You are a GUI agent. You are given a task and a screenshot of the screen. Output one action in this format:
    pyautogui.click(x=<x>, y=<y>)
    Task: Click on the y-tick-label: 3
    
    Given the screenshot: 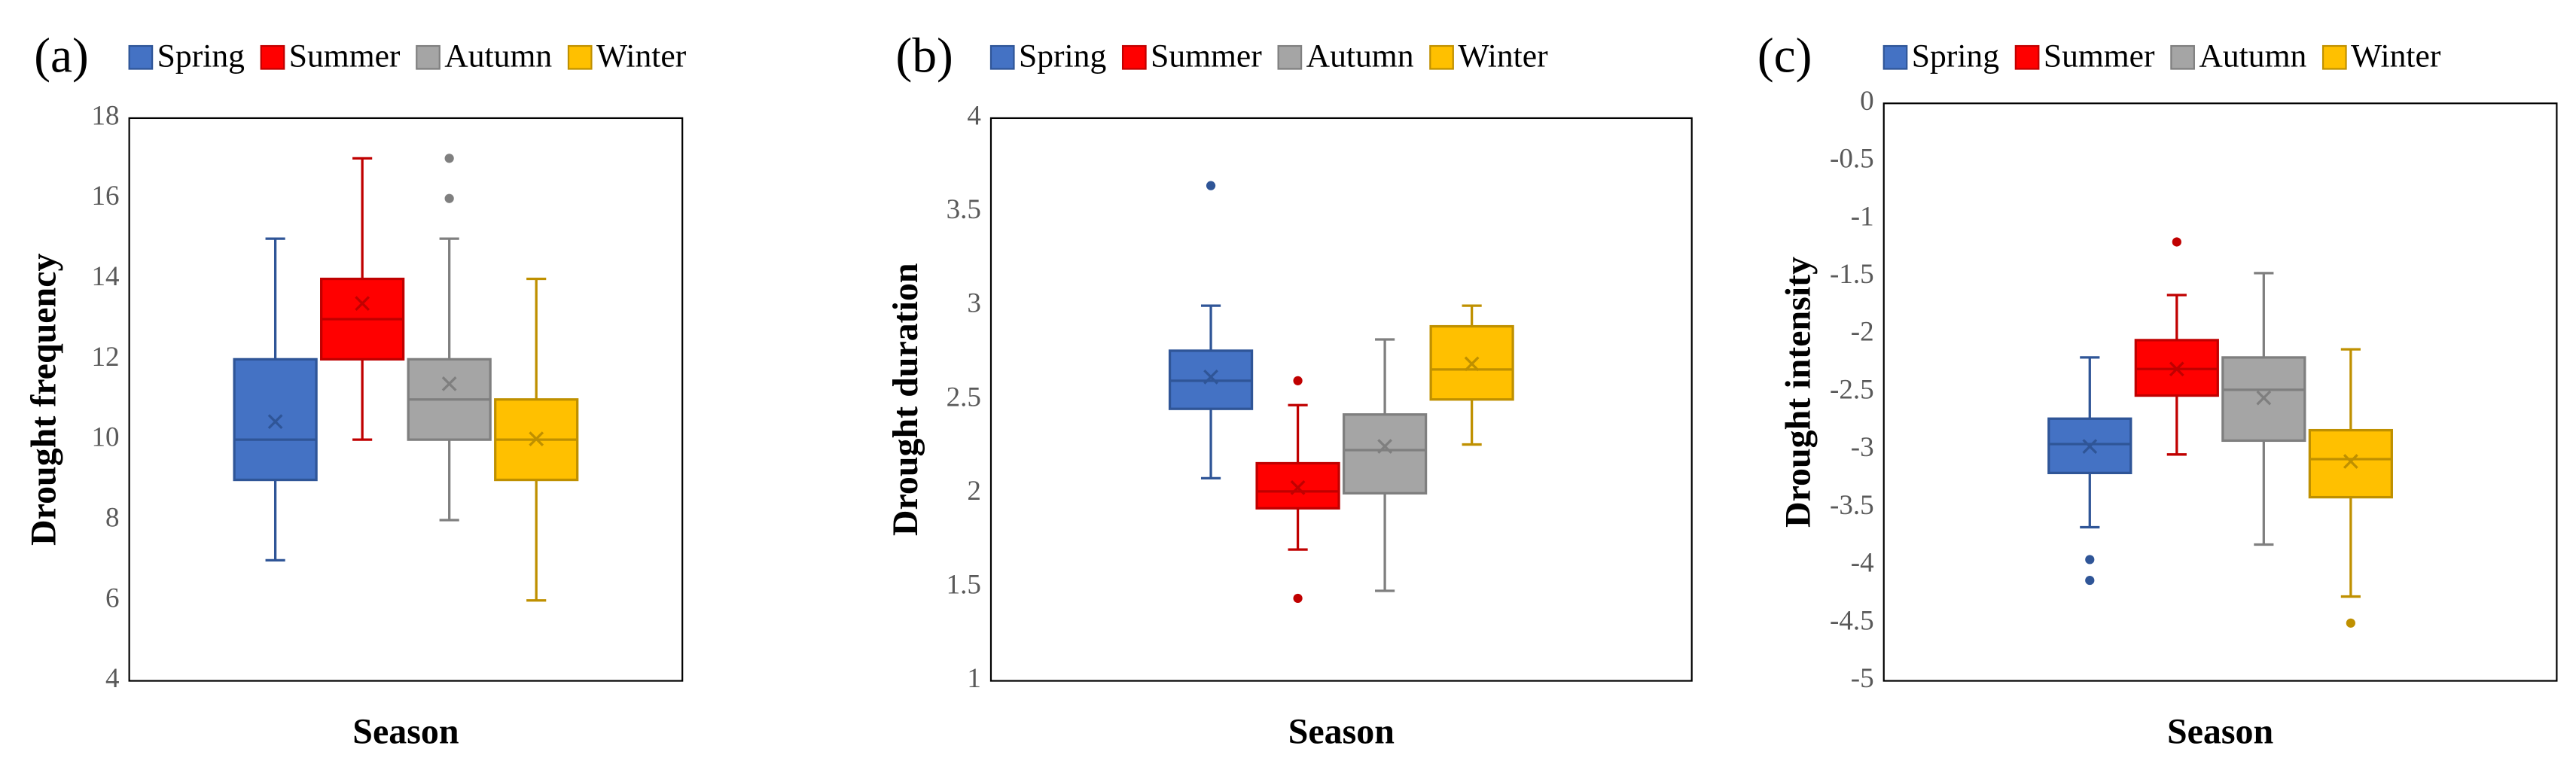 What is the action you would take?
    pyautogui.click(x=974, y=303)
    